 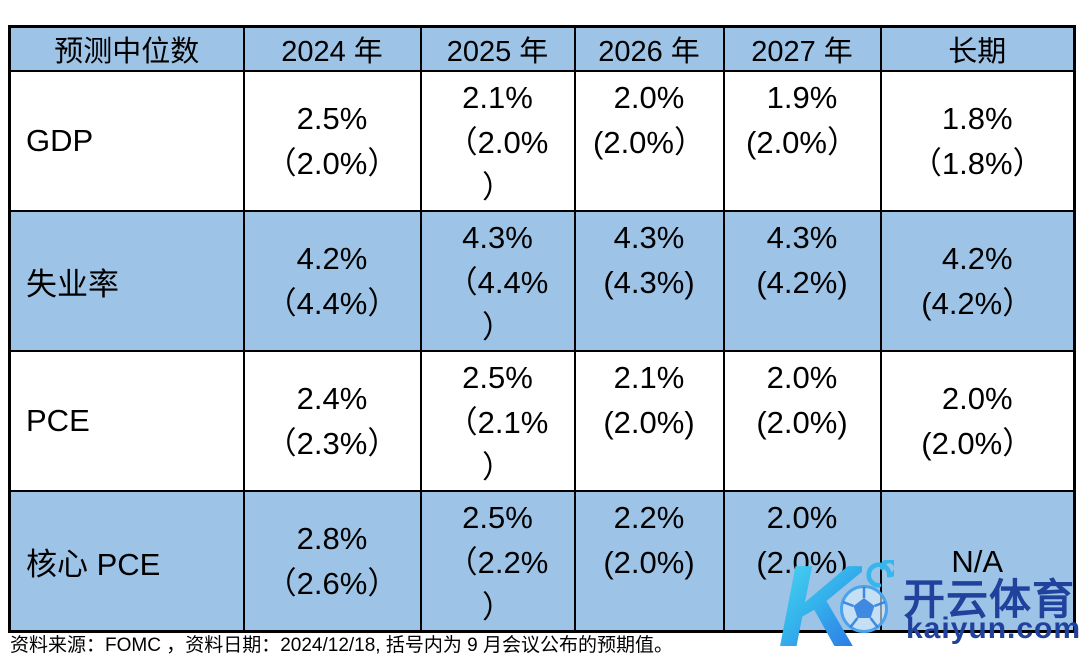 I want to click on cell-line: （4.4%, so click(x=497, y=282).